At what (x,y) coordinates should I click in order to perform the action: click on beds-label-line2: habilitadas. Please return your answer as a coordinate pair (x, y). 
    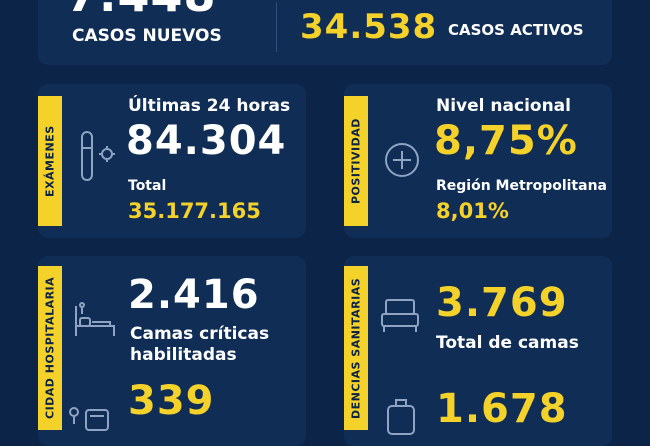
    Looking at the image, I should click on (183, 355).